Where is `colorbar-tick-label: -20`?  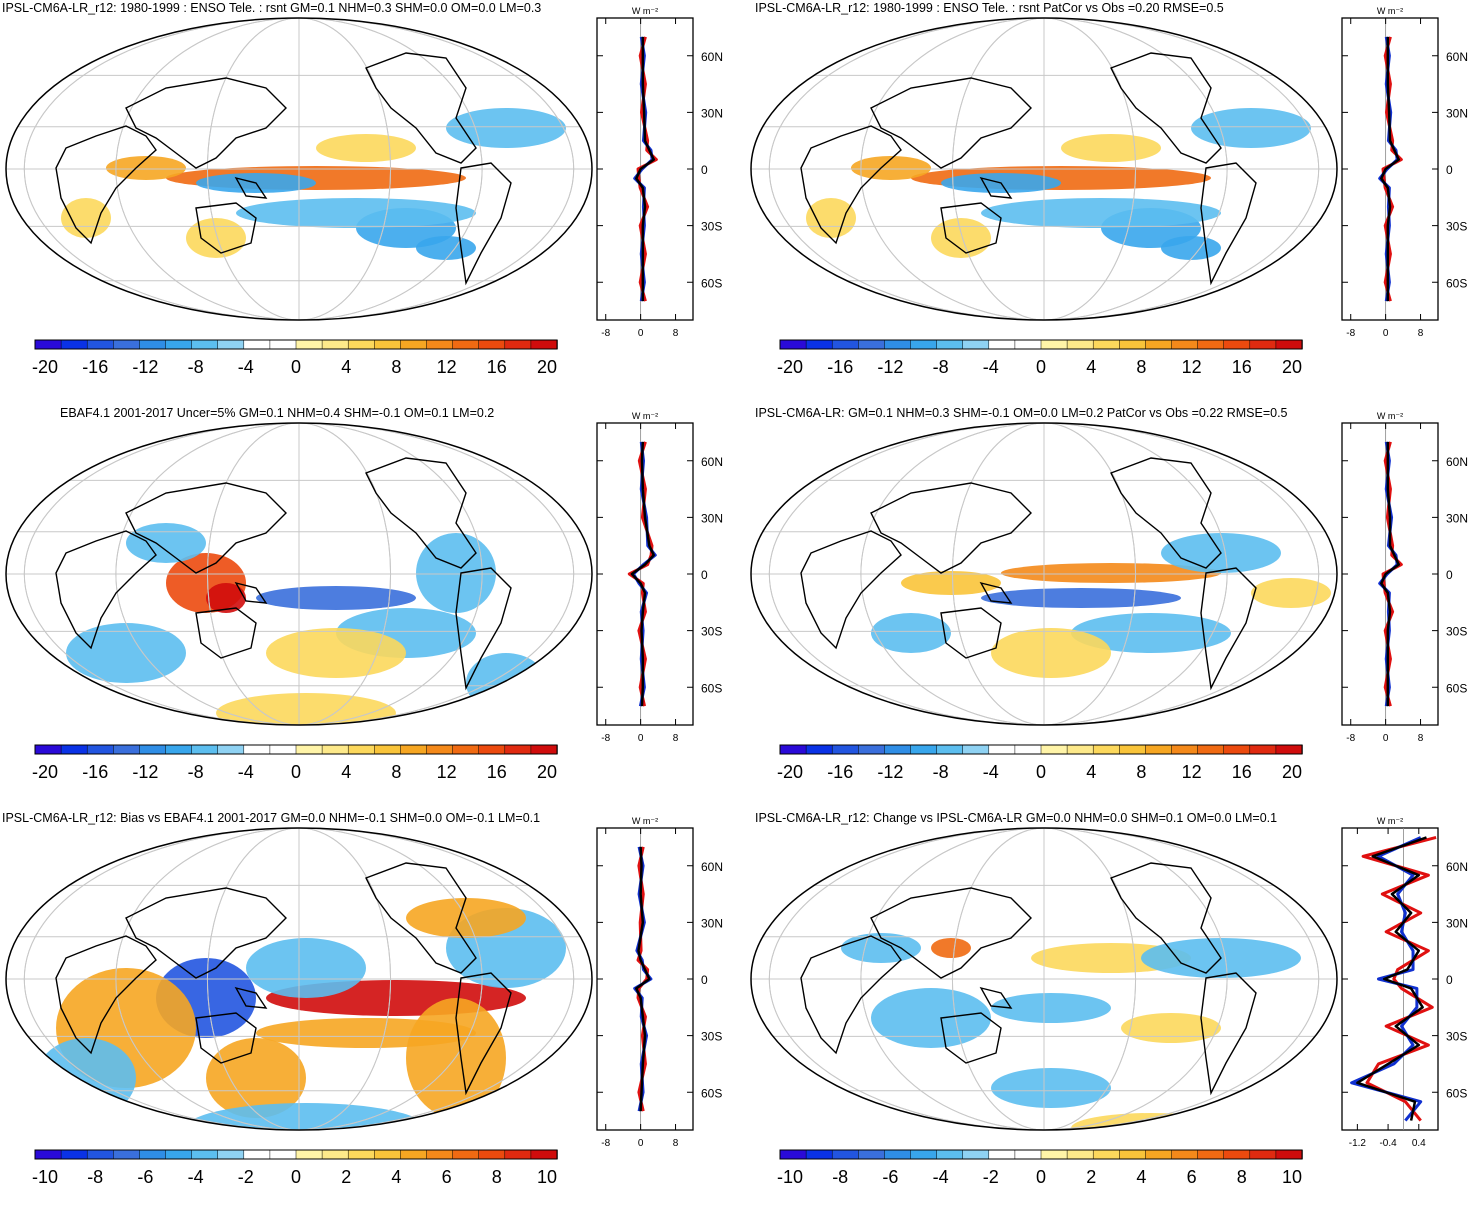
colorbar-tick-label: -20 is located at coordinates (790, 367).